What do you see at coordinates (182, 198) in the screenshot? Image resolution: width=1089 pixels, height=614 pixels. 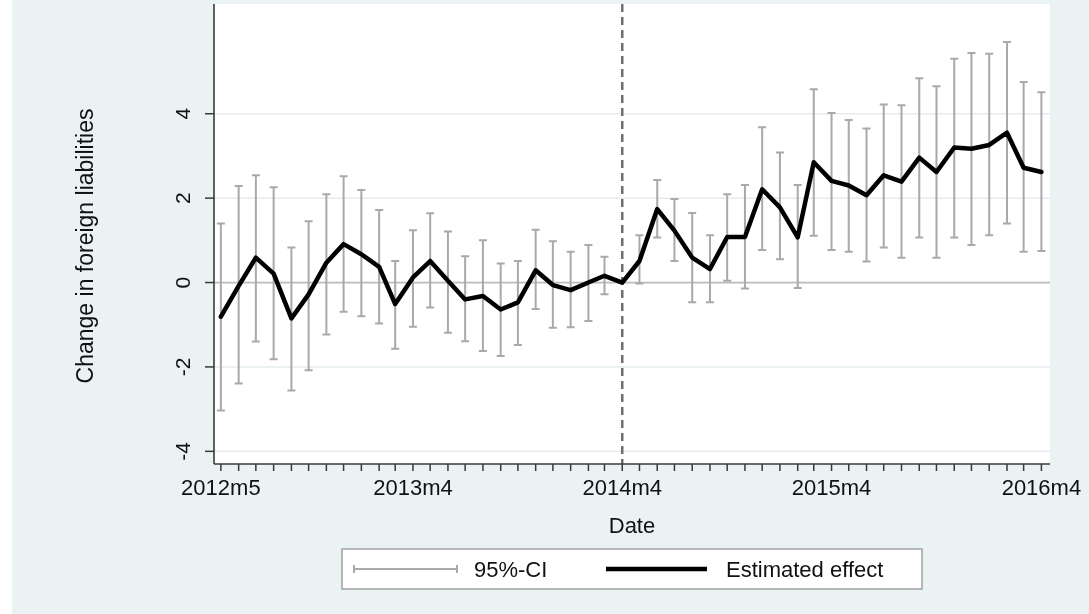 I see `y-tick-label: 2` at bounding box center [182, 198].